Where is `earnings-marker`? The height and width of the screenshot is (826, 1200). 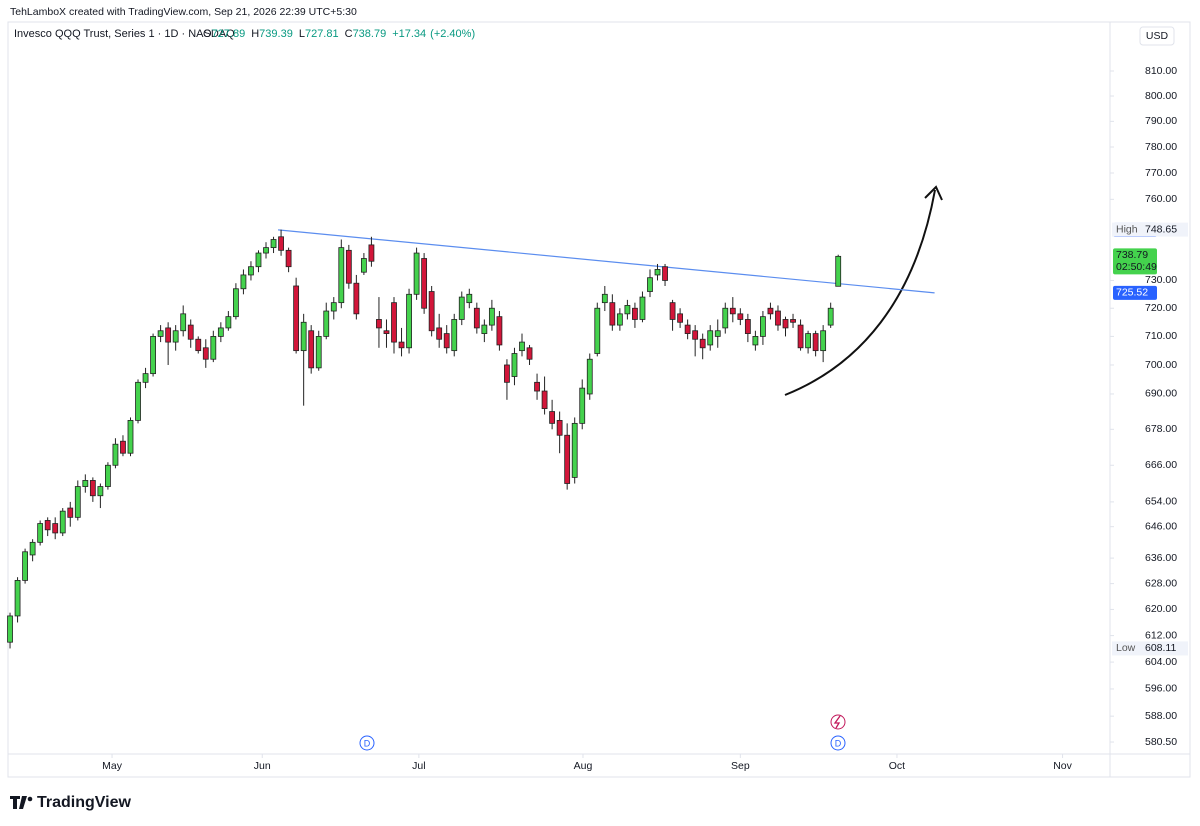
earnings-marker is located at coordinates (838, 722).